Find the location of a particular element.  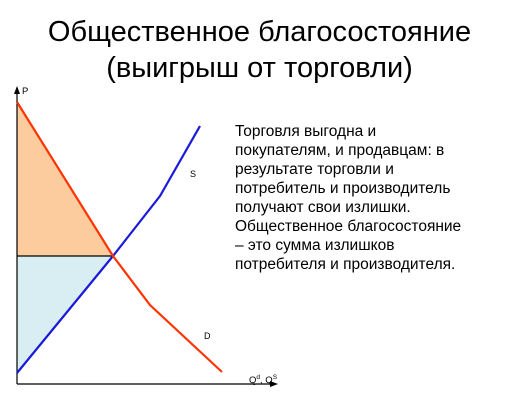

title-line-2: (выигрыш от торговли) is located at coordinates (259, 68).